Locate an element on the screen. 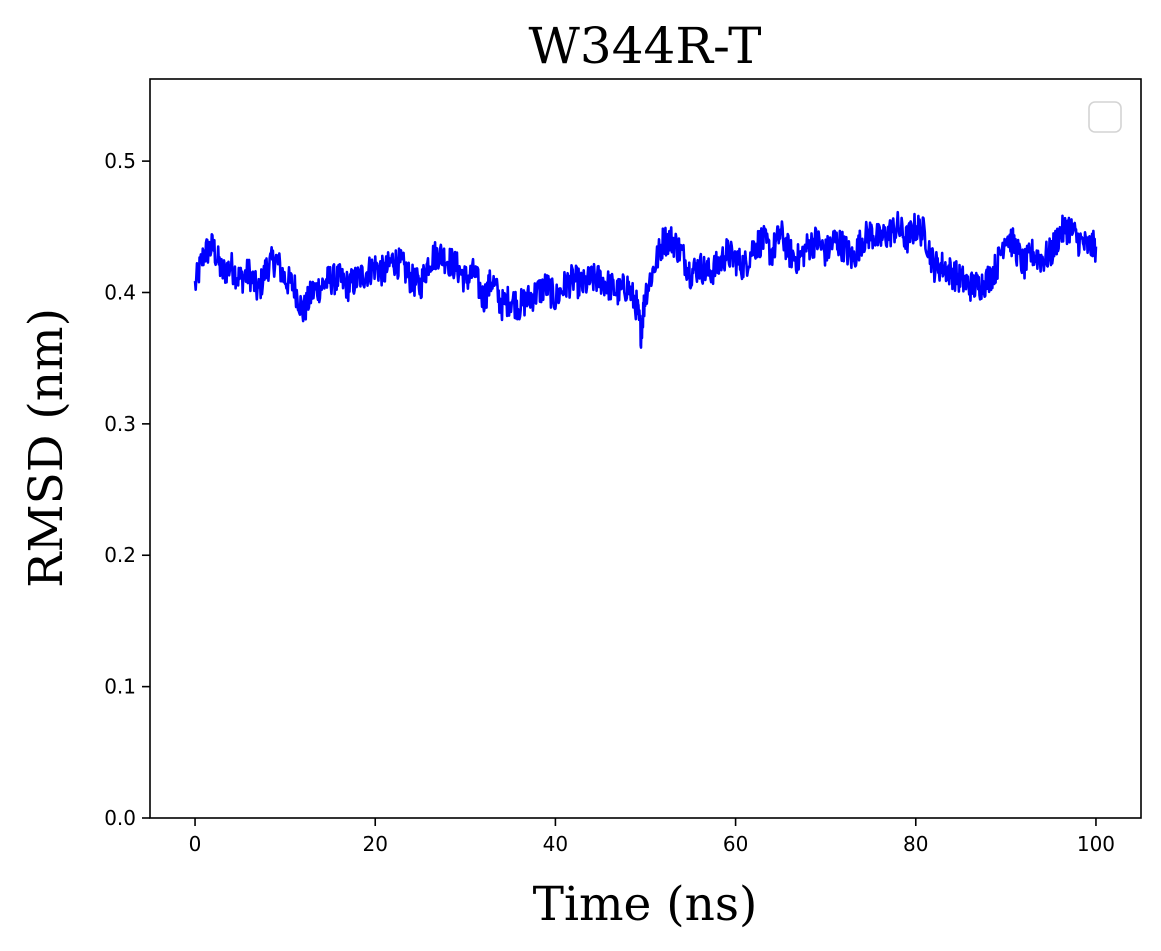 The height and width of the screenshot is (951, 1161). x-tick-label: 80 is located at coordinates (915, 844).